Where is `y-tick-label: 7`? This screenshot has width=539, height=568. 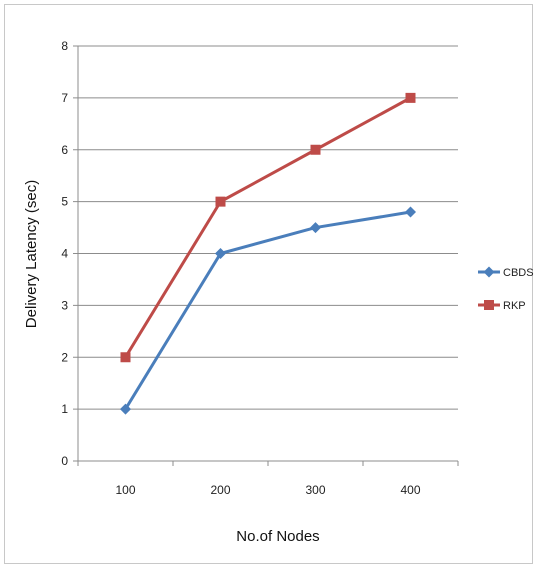 y-tick-label: 7 is located at coordinates (64, 98).